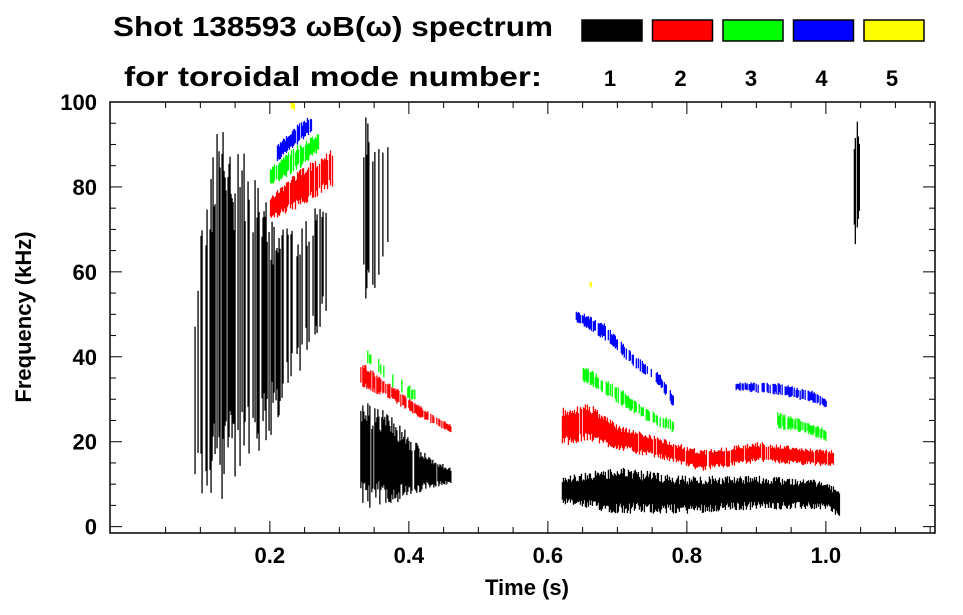 The image size is (963, 615). I want to click on x-axis-label: Time (s), so click(527, 587).